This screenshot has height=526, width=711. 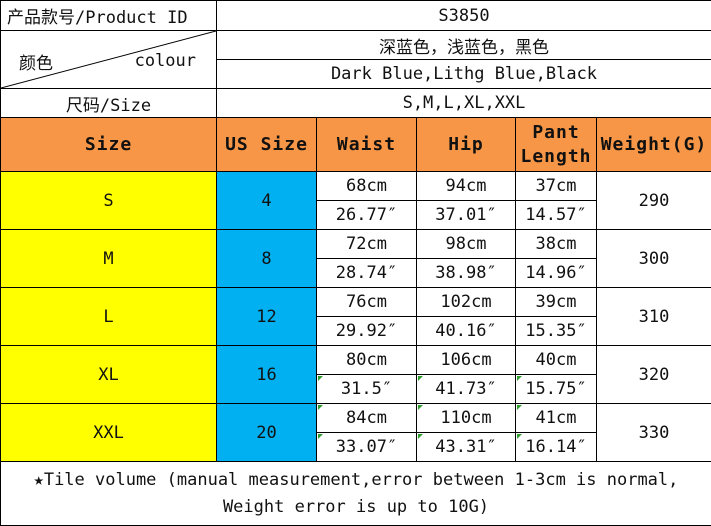 What do you see at coordinates (466, 244) in the screenshot?
I see `hip-cm-cell: 98cm` at bounding box center [466, 244].